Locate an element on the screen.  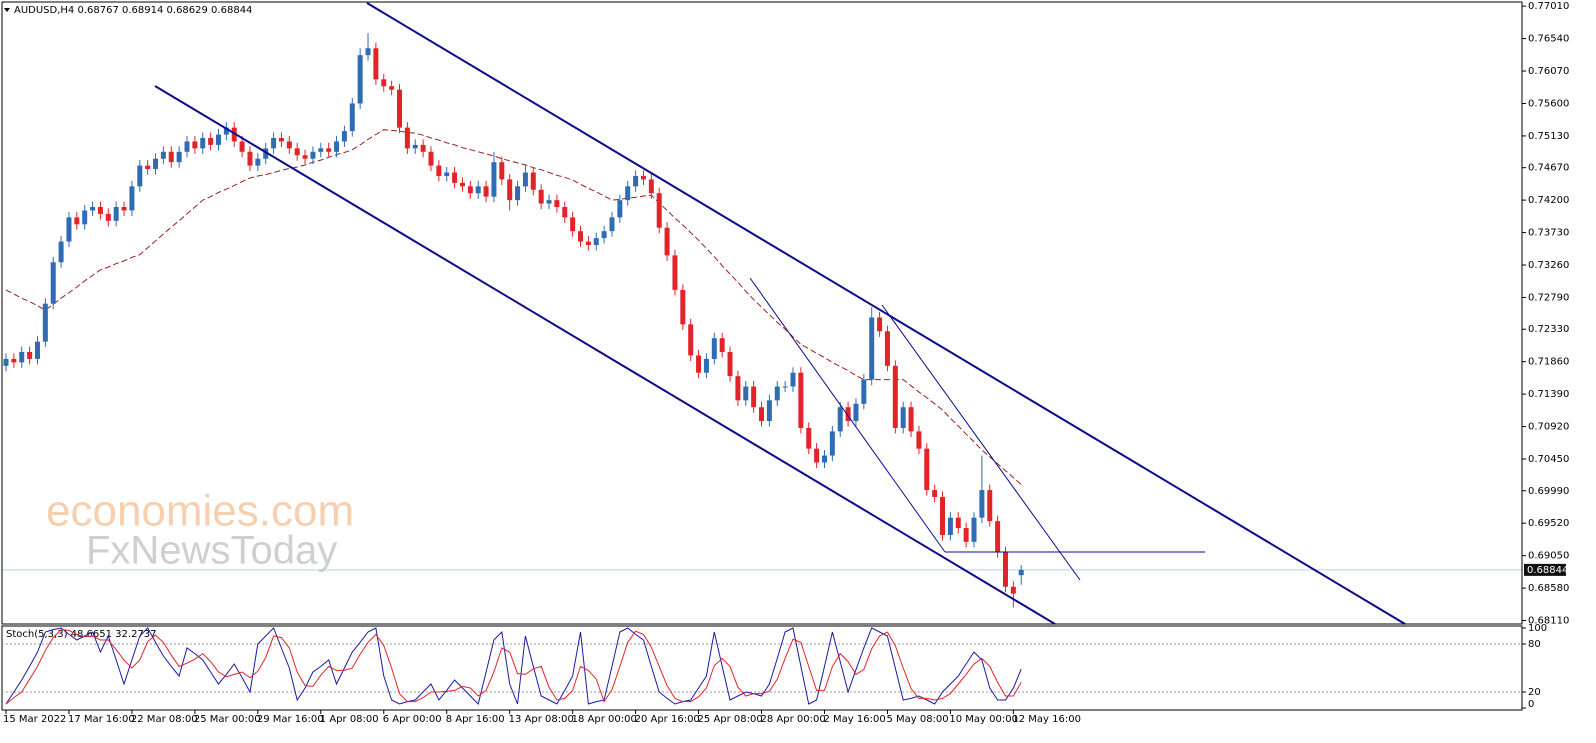
last-price-label: 0.68844 is located at coordinates (1547, 570).